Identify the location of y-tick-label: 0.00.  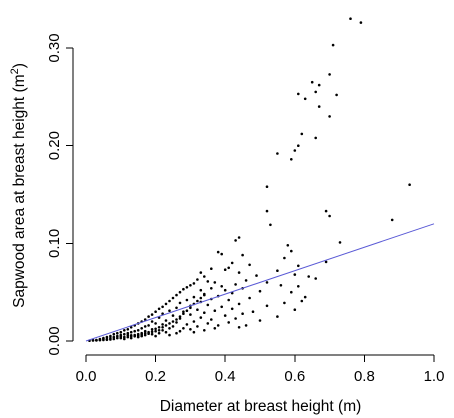
(54, 340).